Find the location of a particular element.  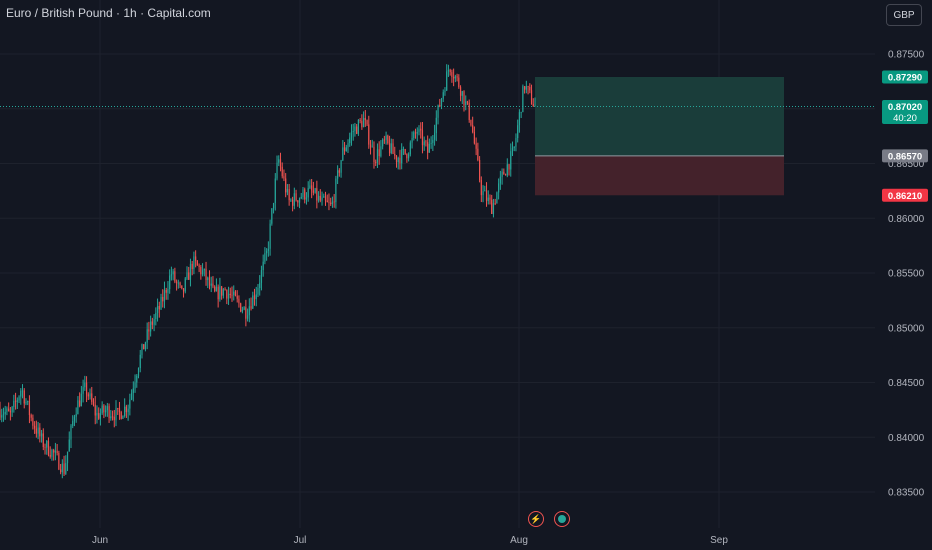

y-tick-label: 0.84000 is located at coordinates (906, 438).